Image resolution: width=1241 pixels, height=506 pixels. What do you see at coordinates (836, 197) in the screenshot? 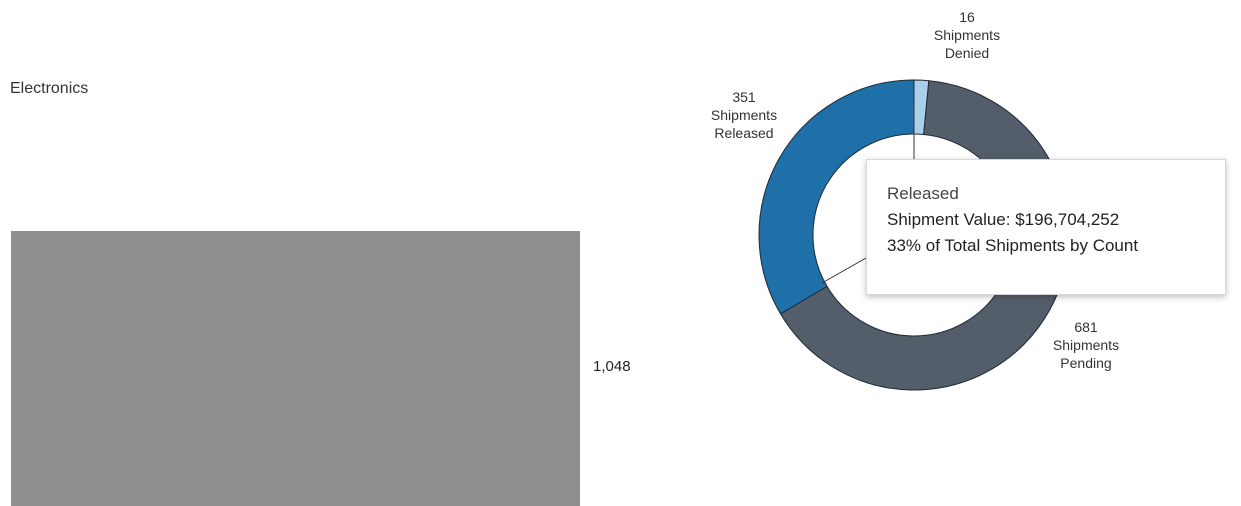
I see `donut-slice-shipments-released` at bounding box center [836, 197].